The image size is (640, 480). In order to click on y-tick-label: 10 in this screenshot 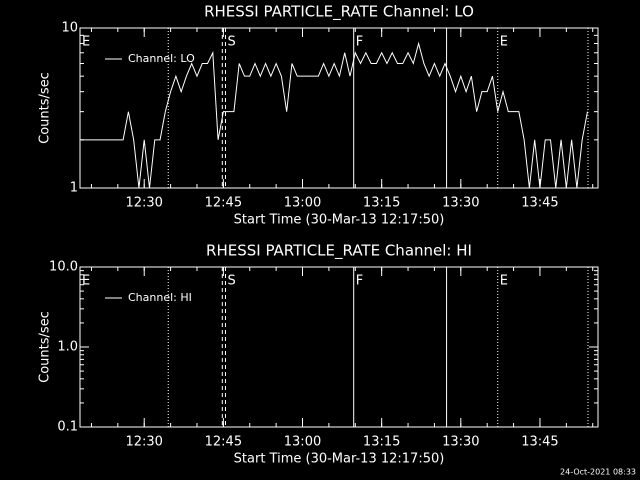, I will do `click(69, 28)`.